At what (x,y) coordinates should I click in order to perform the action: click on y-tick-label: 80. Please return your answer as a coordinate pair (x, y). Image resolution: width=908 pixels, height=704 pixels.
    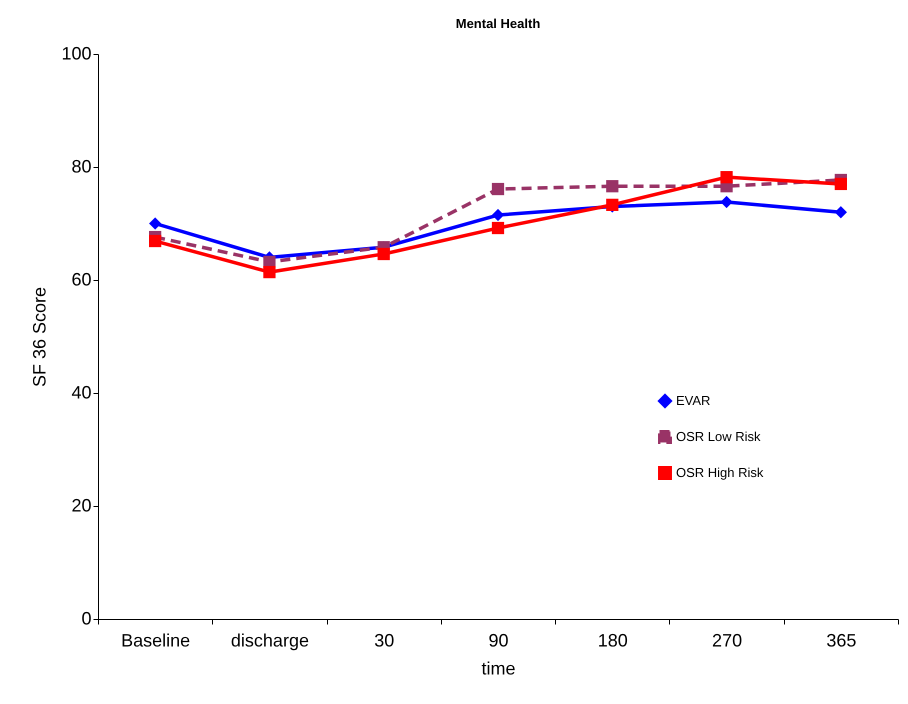
    Looking at the image, I should click on (81, 166).